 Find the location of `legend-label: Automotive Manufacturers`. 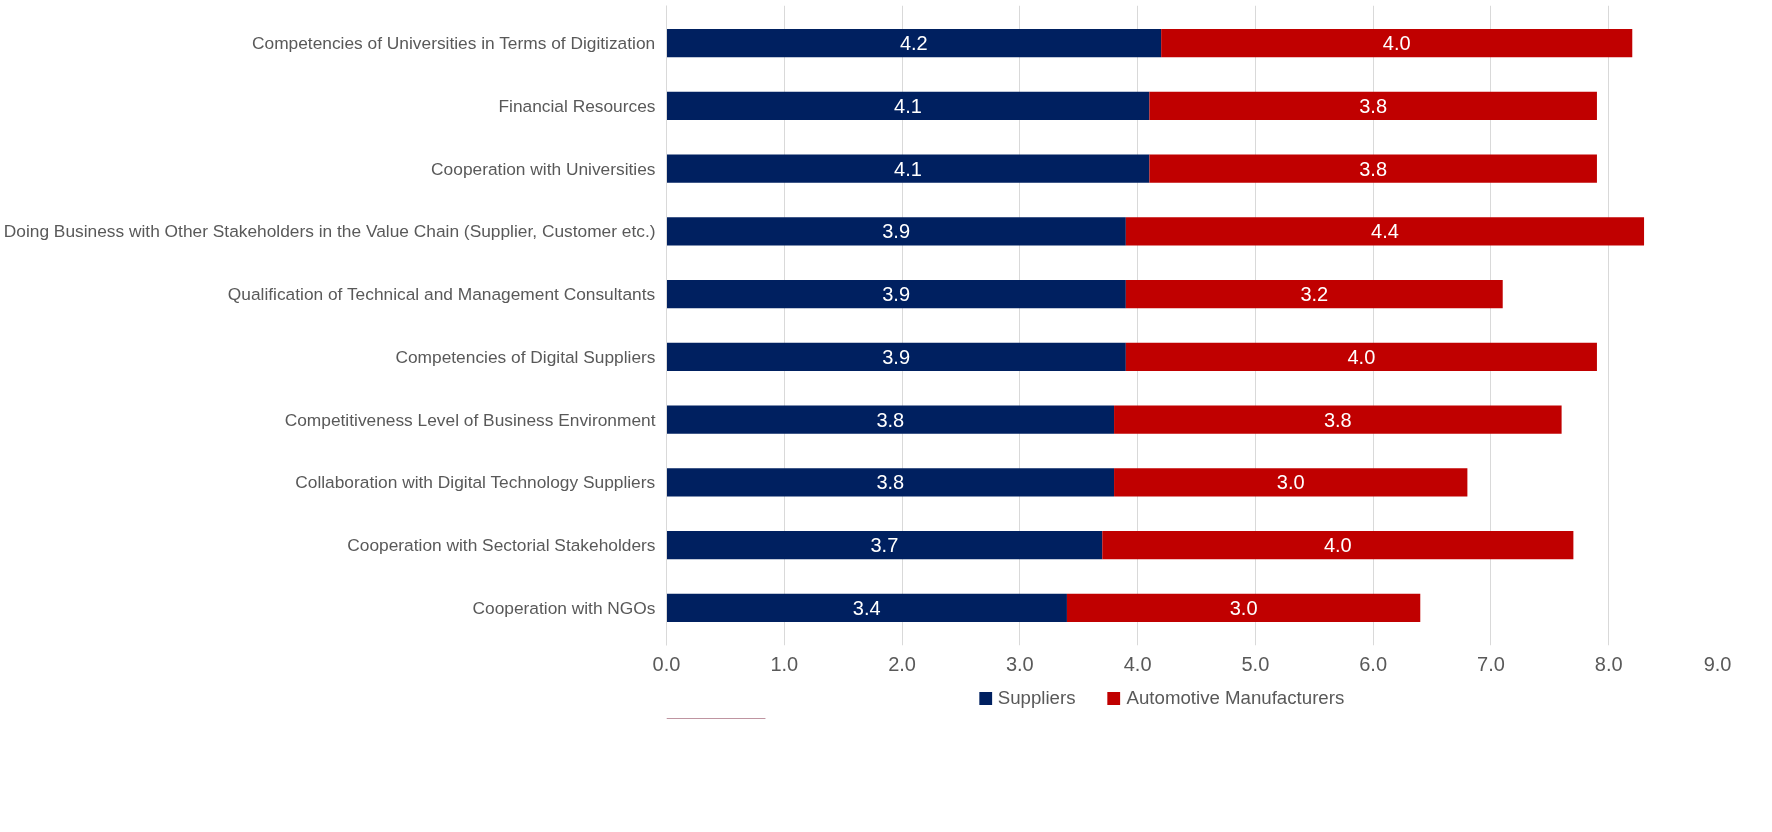

legend-label: Automotive Manufacturers is located at coordinates (1235, 698).